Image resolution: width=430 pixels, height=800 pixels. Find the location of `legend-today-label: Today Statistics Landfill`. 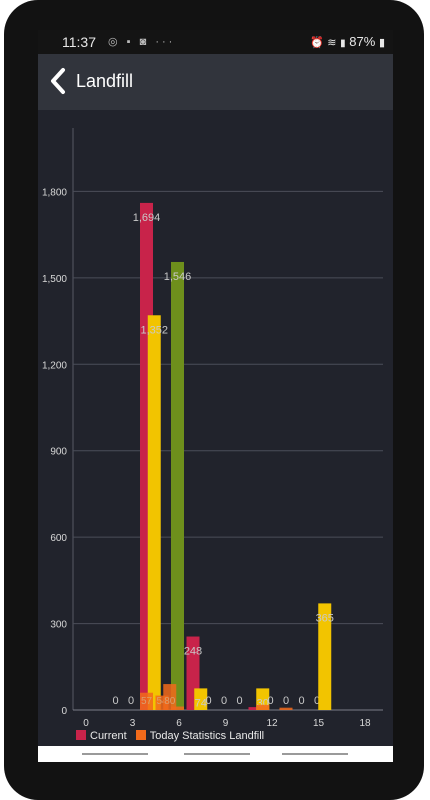

legend-today-label: Today Statistics Landfill is located at coordinates (207, 736).